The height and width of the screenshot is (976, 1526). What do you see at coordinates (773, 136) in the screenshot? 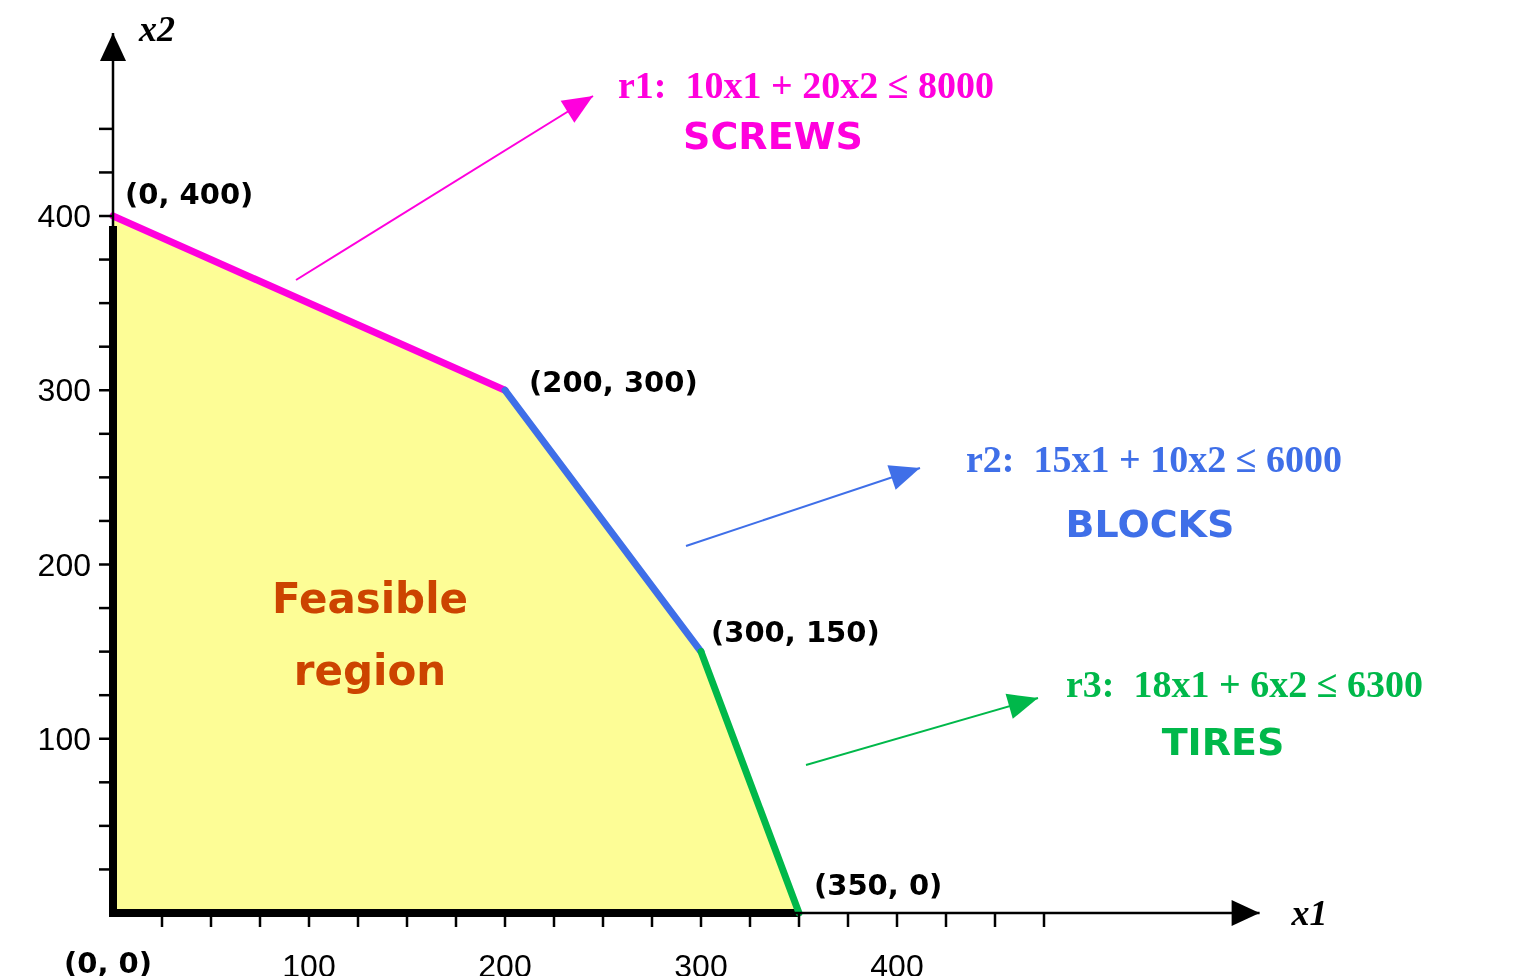
I see `annotation: SCREWS` at bounding box center [773, 136].